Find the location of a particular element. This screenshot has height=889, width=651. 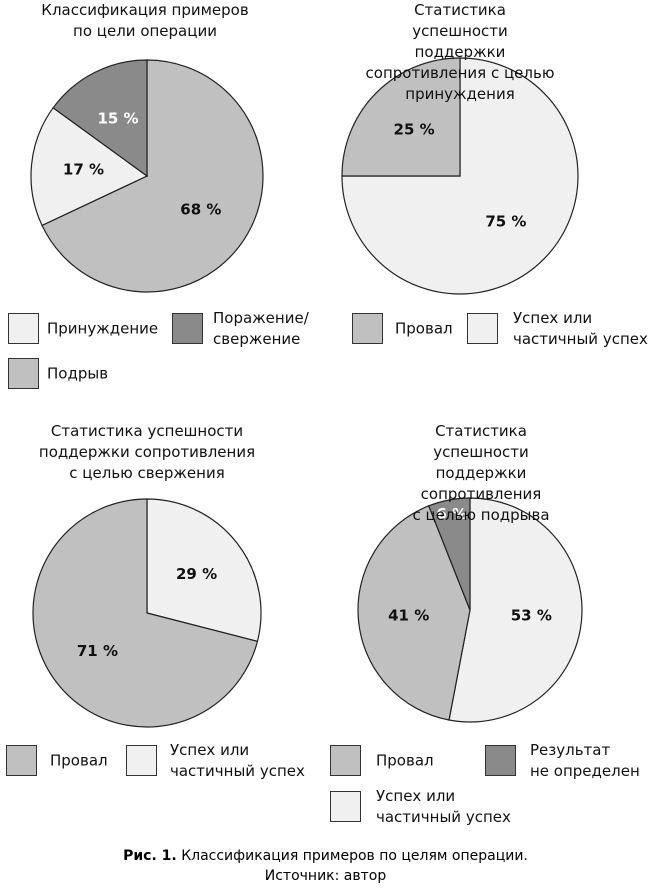

value-label: 29 % is located at coordinates (196, 574).